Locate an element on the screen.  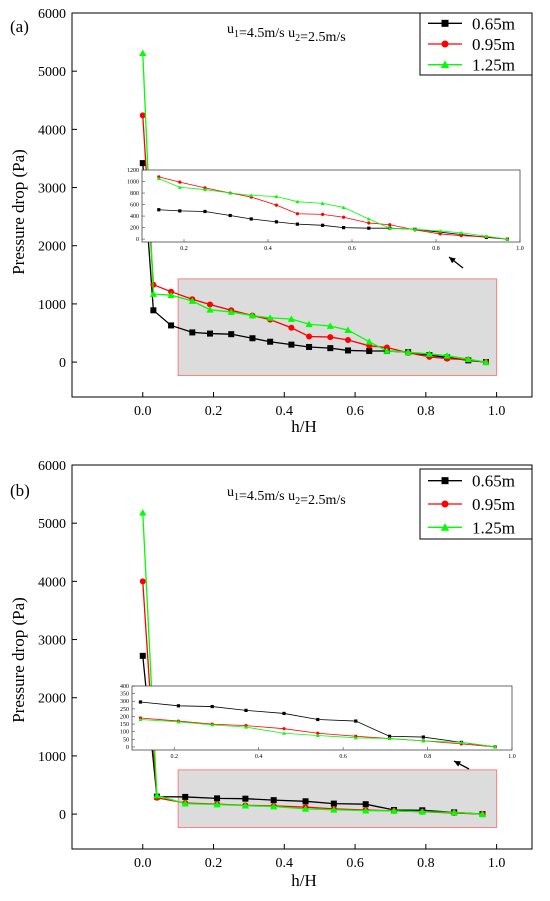
inset-x-tick-label: 1.0 is located at coordinates (520, 249).